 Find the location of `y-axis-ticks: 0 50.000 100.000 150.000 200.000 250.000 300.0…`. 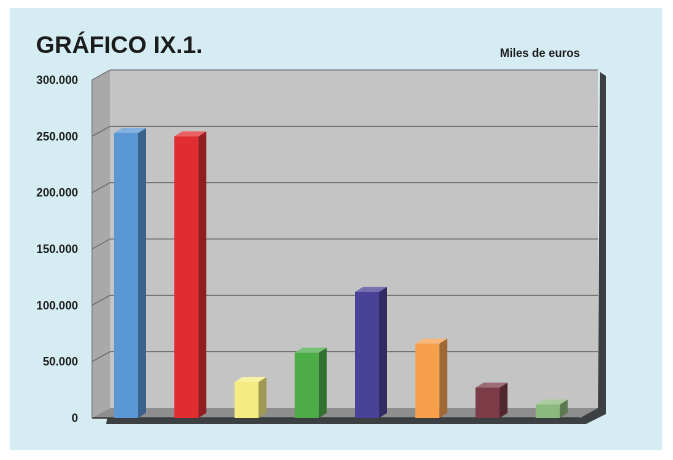

y-axis-ticks: 0 50.000 100.000 150.000 200.000 250.000 300.0… is located at coordinates (57, 250).